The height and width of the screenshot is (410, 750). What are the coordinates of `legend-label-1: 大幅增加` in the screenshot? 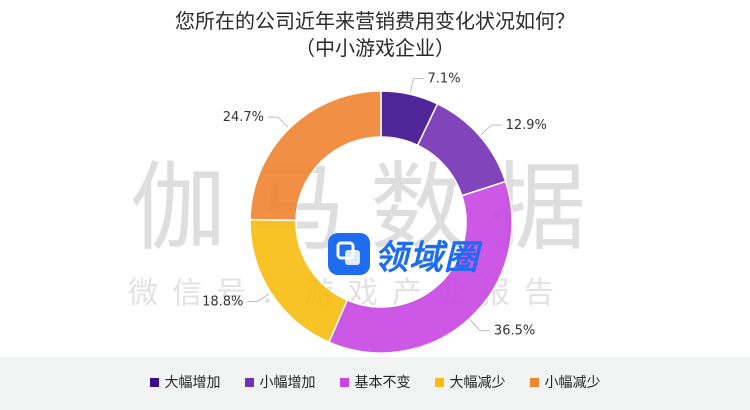 It's located at (192, 383).